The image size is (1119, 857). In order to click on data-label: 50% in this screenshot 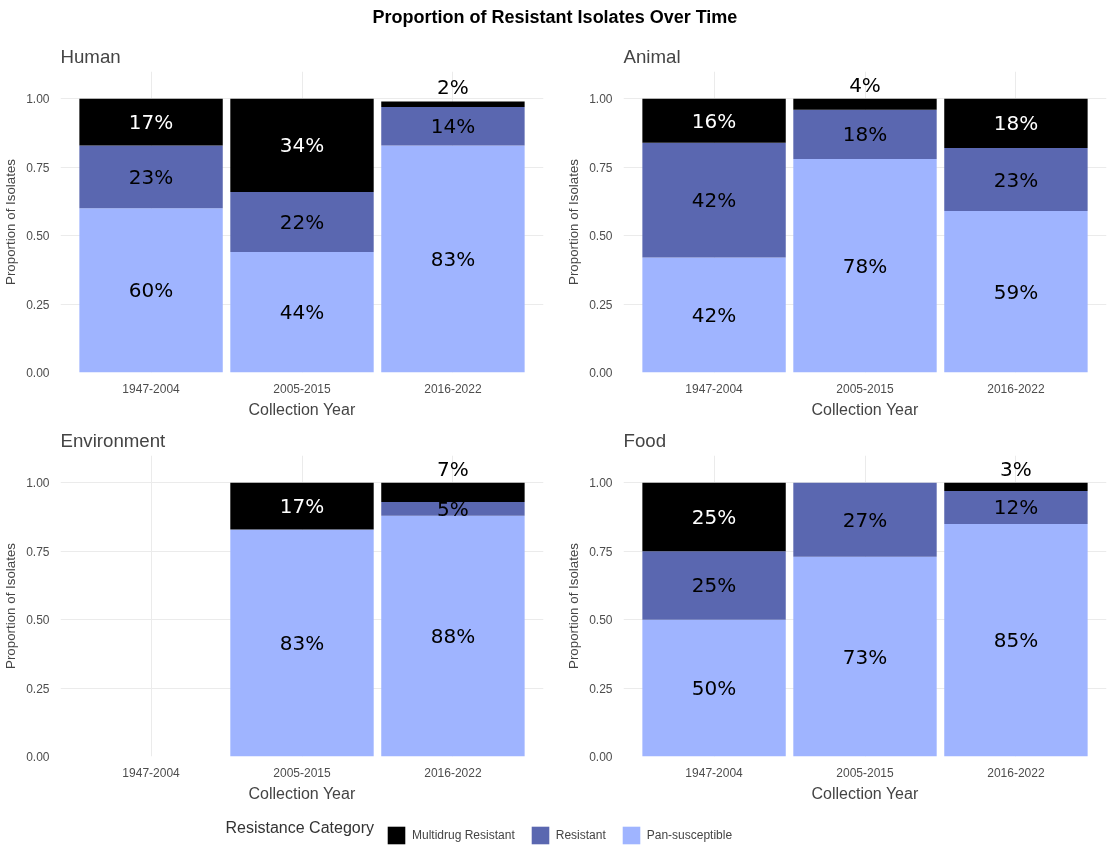, I will do `click(714, 687)`.